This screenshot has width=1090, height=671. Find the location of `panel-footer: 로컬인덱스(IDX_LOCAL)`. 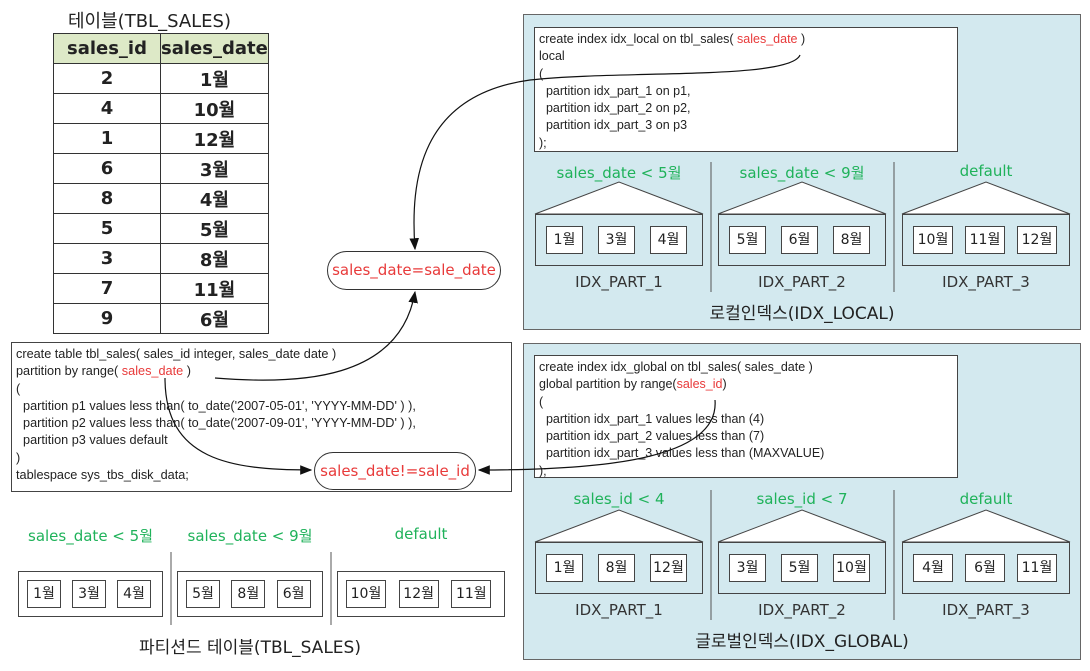

panel-footer: 로컬인덱스(IDX_LOCAL) is located at coordinates (802, 314).